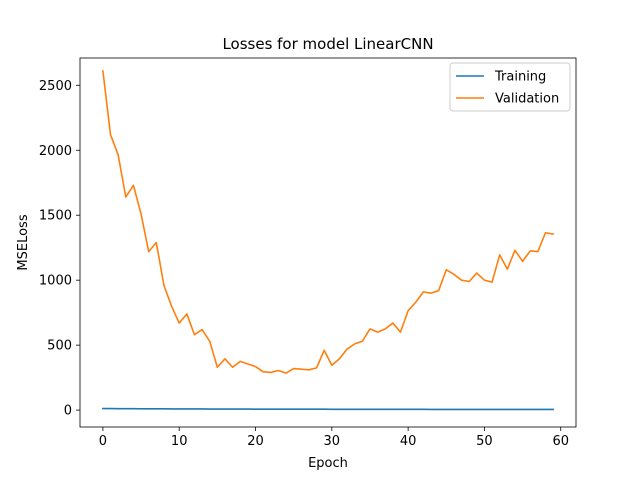 The image size is (640, 480). Describe the element at coordinates (59, 346) in the screenshot. I see `y-tick-label: 500` at that location.